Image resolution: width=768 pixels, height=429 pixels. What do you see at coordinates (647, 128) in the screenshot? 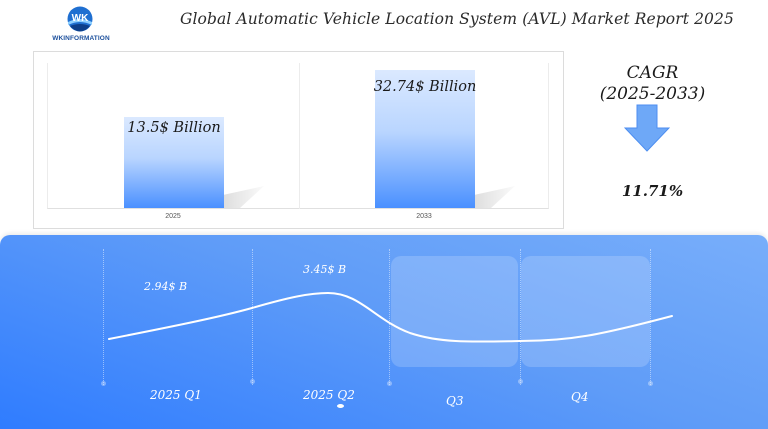
I see `arrow-down-icon` at bounding box center [647, 128].